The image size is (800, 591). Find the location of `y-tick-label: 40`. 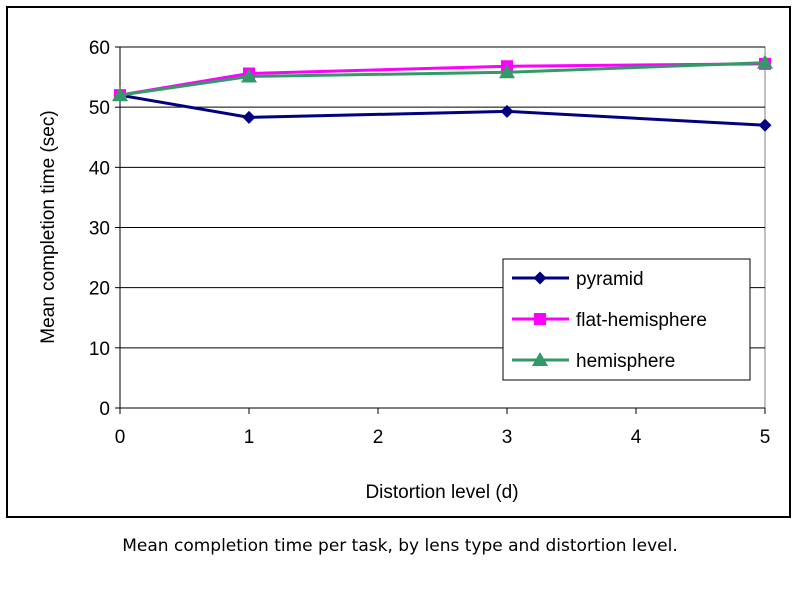

y-tick-label: 40 is located at coordinates (99, 168).